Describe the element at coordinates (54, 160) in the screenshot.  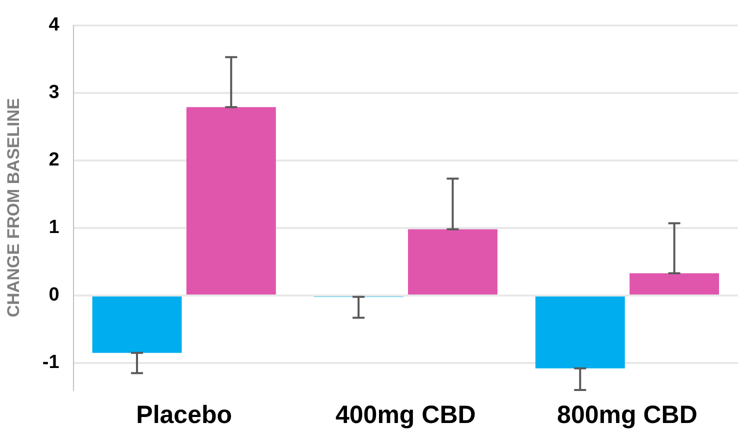
I see `y-tick-label: 2` at that location.